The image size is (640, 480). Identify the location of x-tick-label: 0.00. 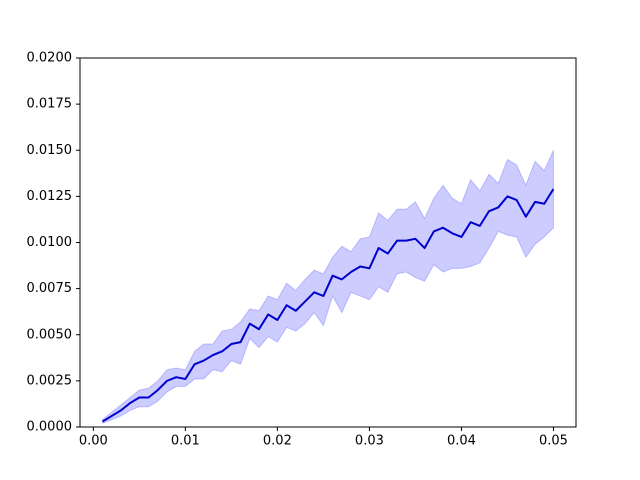
(93, 441).